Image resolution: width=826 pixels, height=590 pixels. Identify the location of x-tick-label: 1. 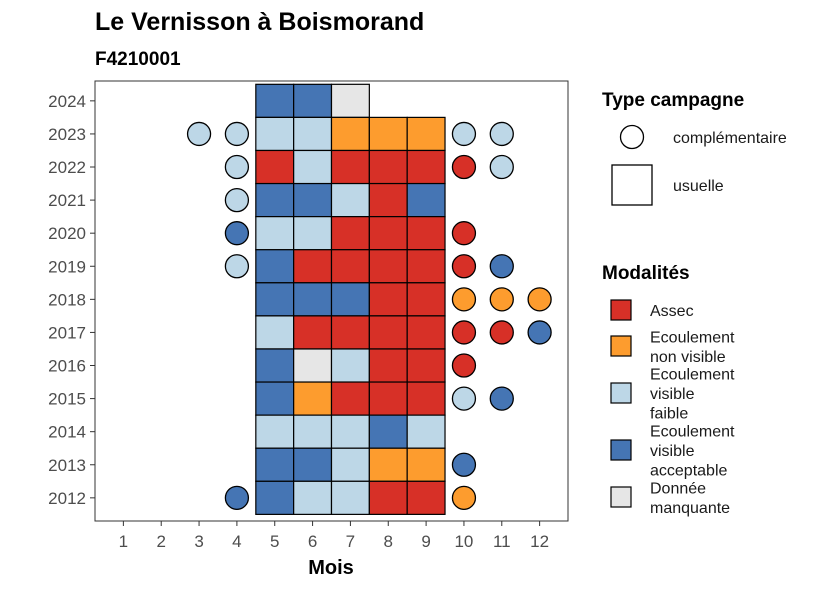
(123, 541).